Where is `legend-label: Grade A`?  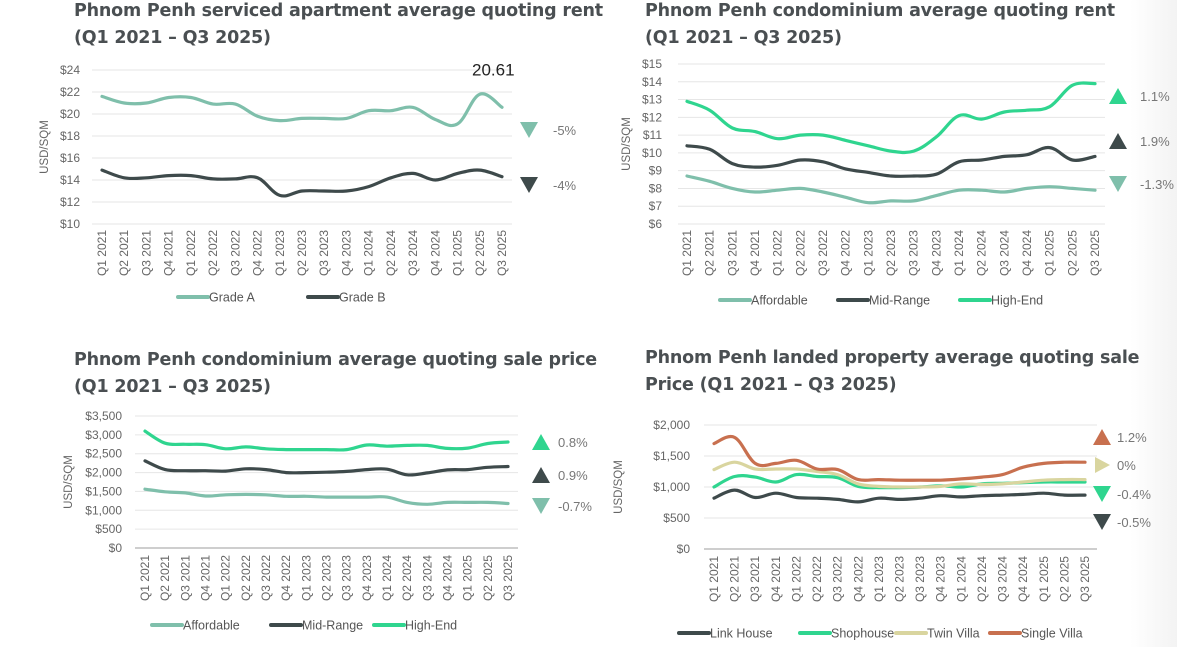 legend-label: Grade A is located at coordinates (232, 298).